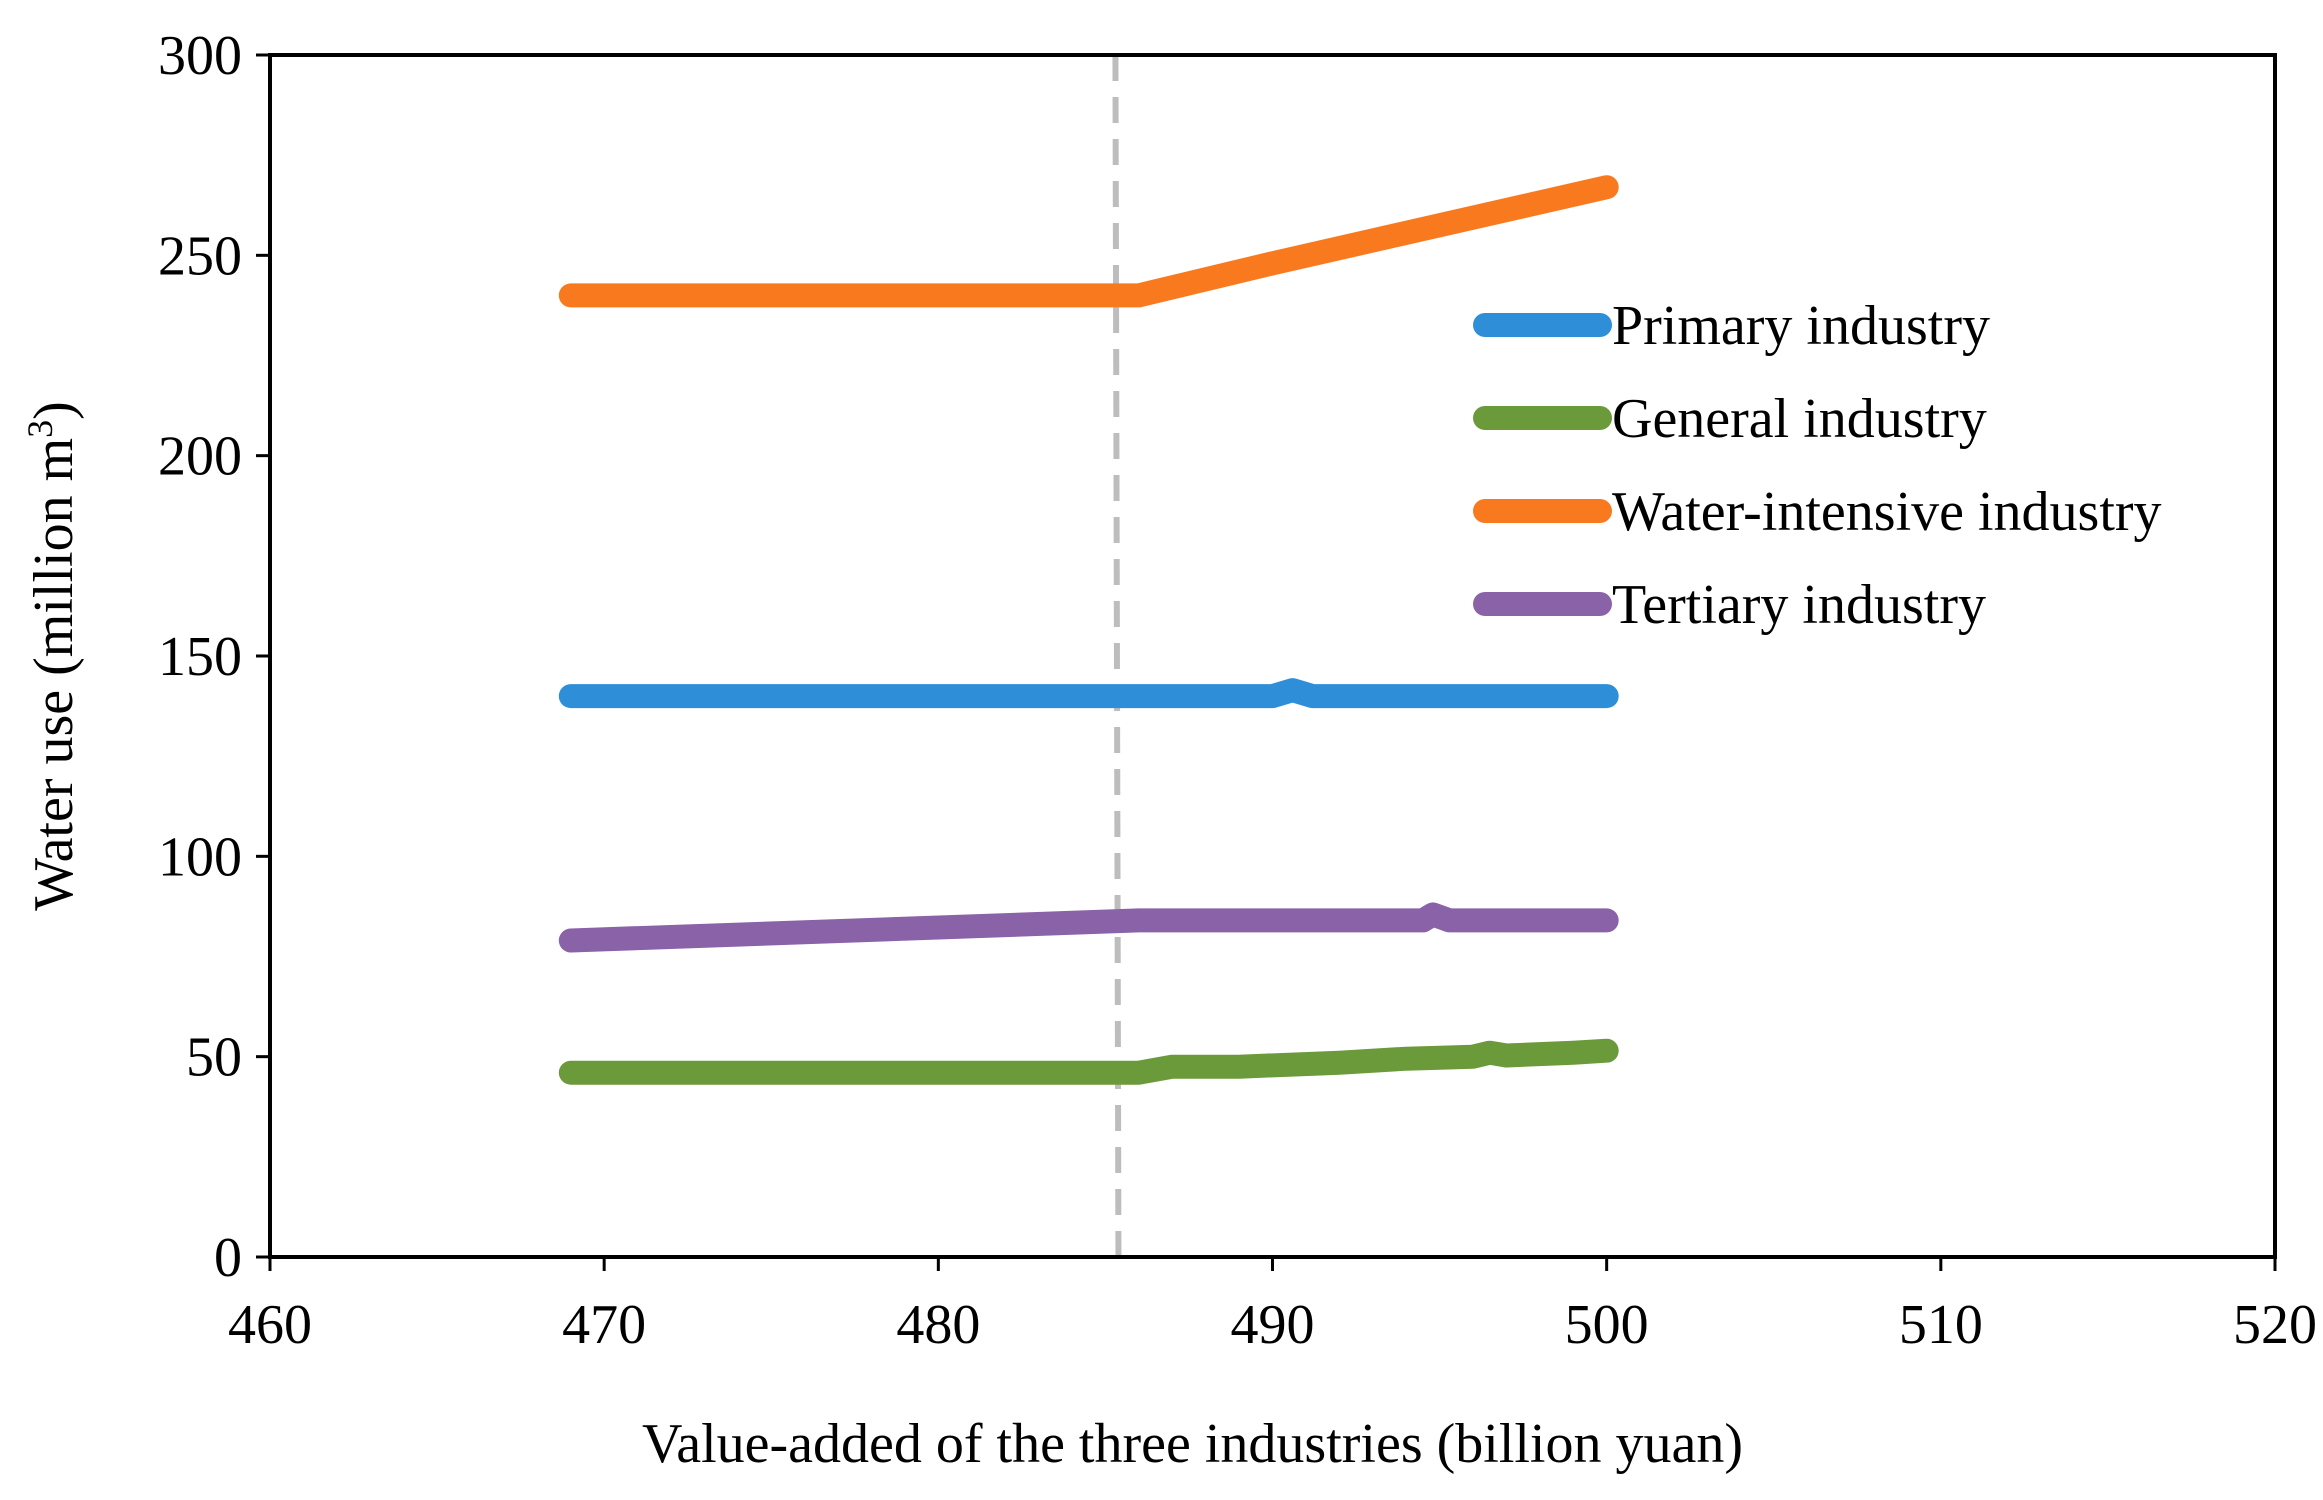  Describe the element at coordinates (270, 1325) in the screenshot. I see `x-tick-label: 460` at that location.